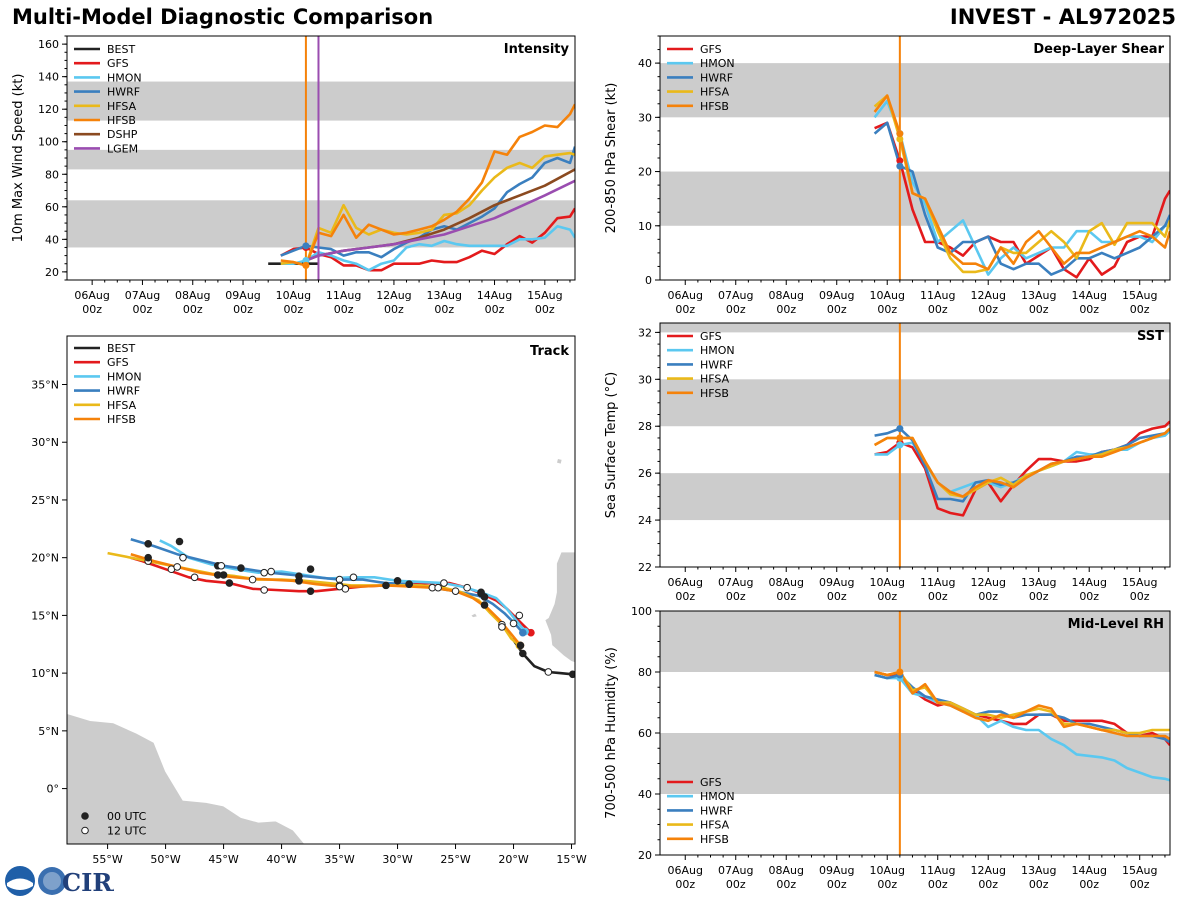 The width and height of the screenshot is (1200, 900). Describe the element at coordinates (48, 77) in the screenshot. I see `y-tick-label: 140` at that location.